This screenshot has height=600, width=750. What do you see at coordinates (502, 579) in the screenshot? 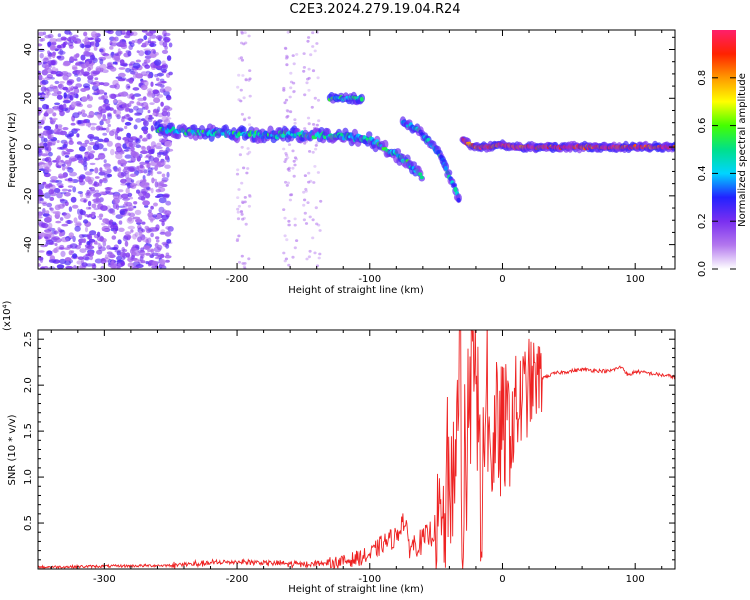
I see `x-tick-label: 0` at bounding box center [502, 579].